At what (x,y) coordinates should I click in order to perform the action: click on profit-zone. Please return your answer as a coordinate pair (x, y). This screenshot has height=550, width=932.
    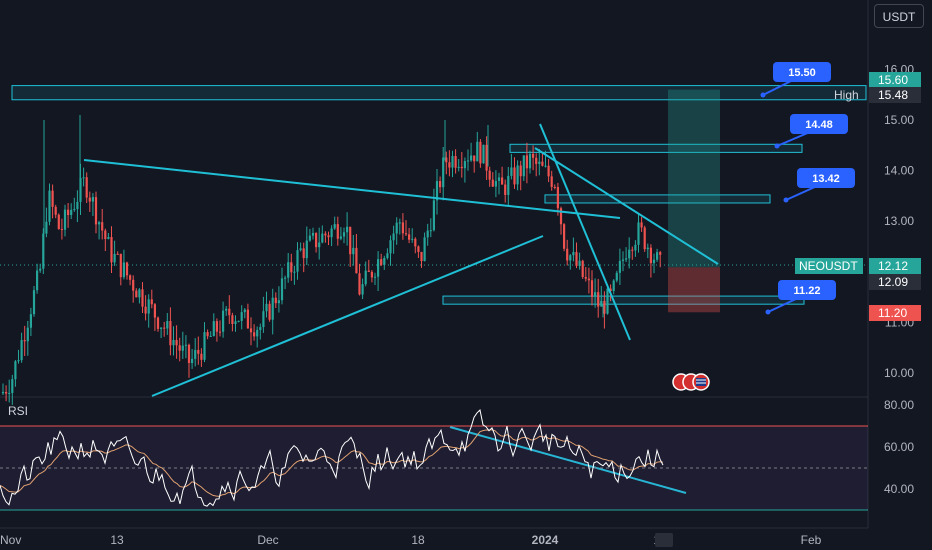
    Looking at the image, I should click on (694, 178).